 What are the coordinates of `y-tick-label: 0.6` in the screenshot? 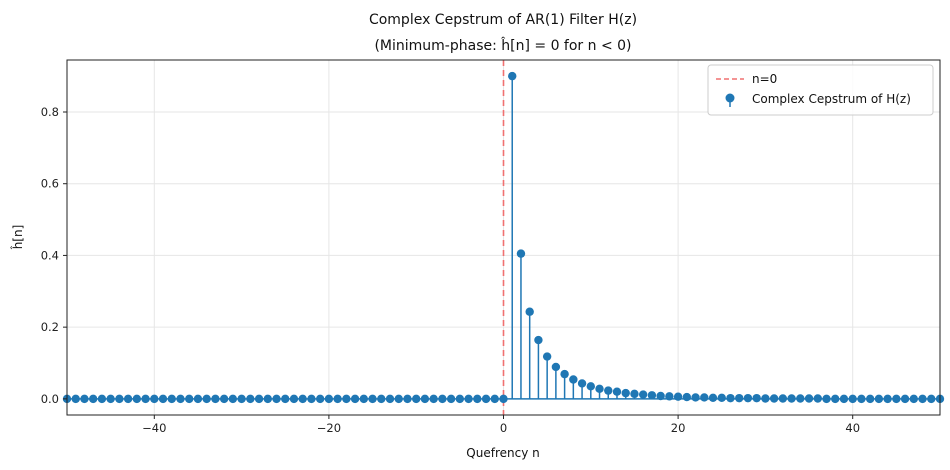 It's located at (50, 184).